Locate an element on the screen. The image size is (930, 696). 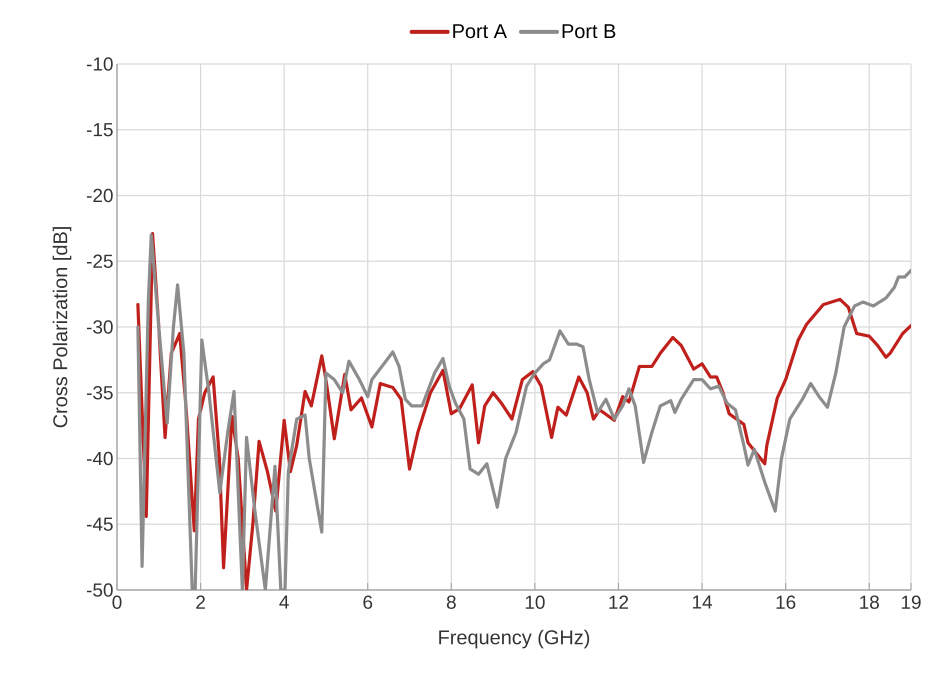
x-tick-label: 4 is located at coordinates (284, 602).